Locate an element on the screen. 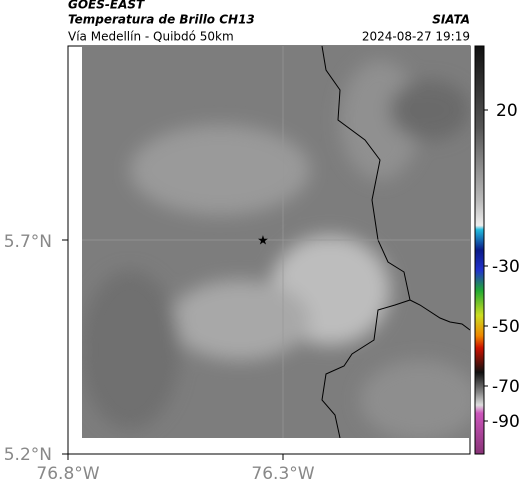 The height and width of the screenshot is (495, 526). colorbar-label: -50 is located at coordinates (506, 327).